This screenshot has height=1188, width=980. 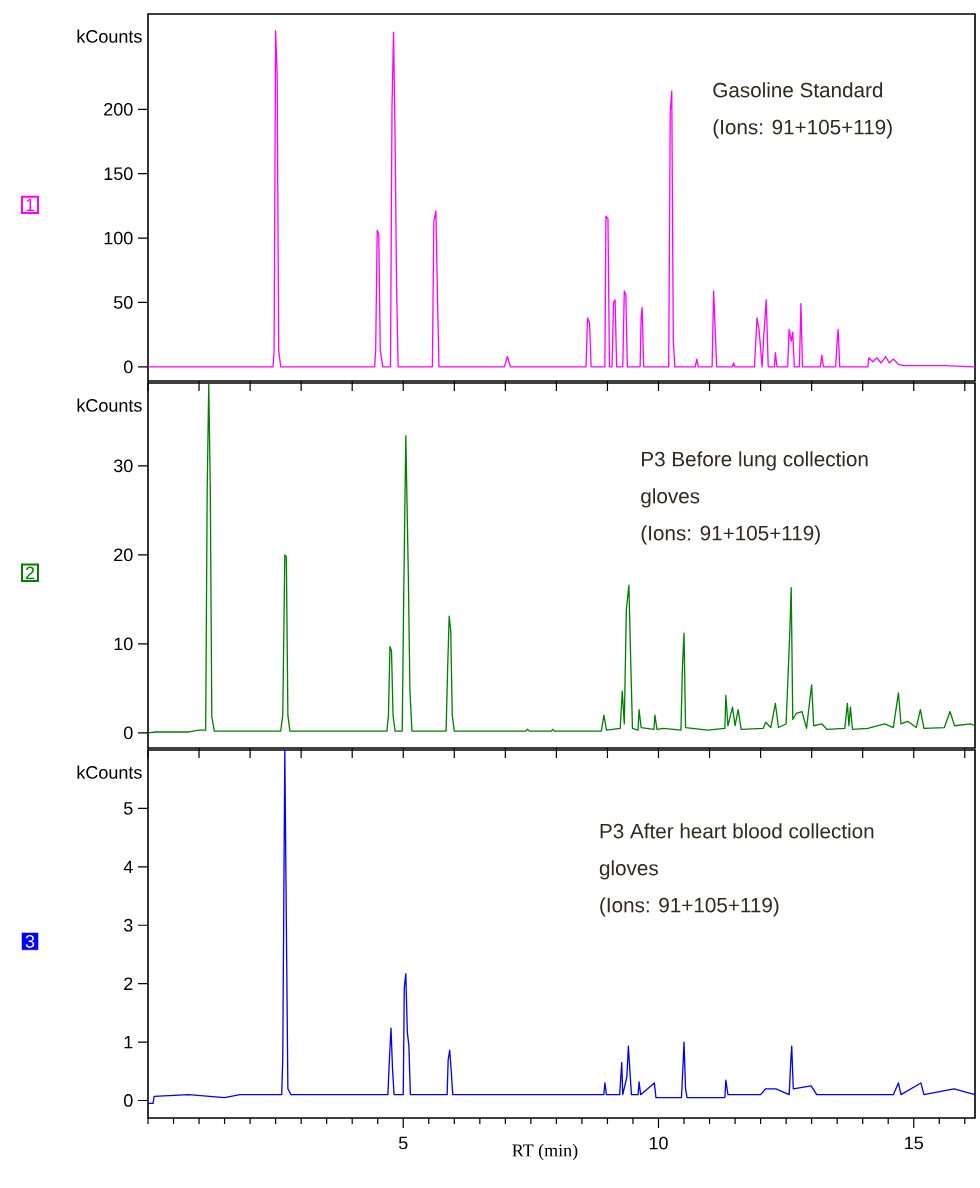 What do you see at coordinates (30, 573) in the screenshot?
I see `text: 2` at bounding box center [30, 573].